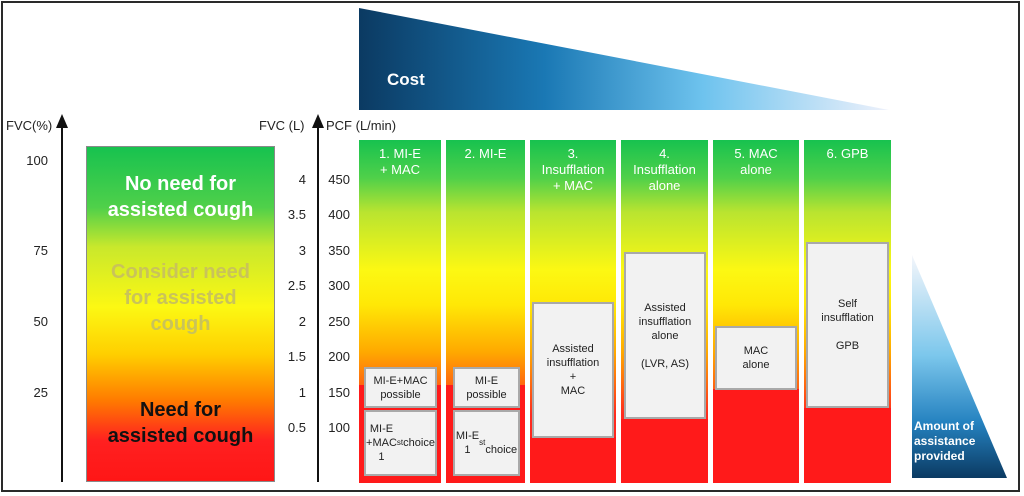  What do you see at coordinates (756, 311) in the screenshot?
I see `column-5-mac-alone: 5. MAC alone` at bounding box center [756, 311].